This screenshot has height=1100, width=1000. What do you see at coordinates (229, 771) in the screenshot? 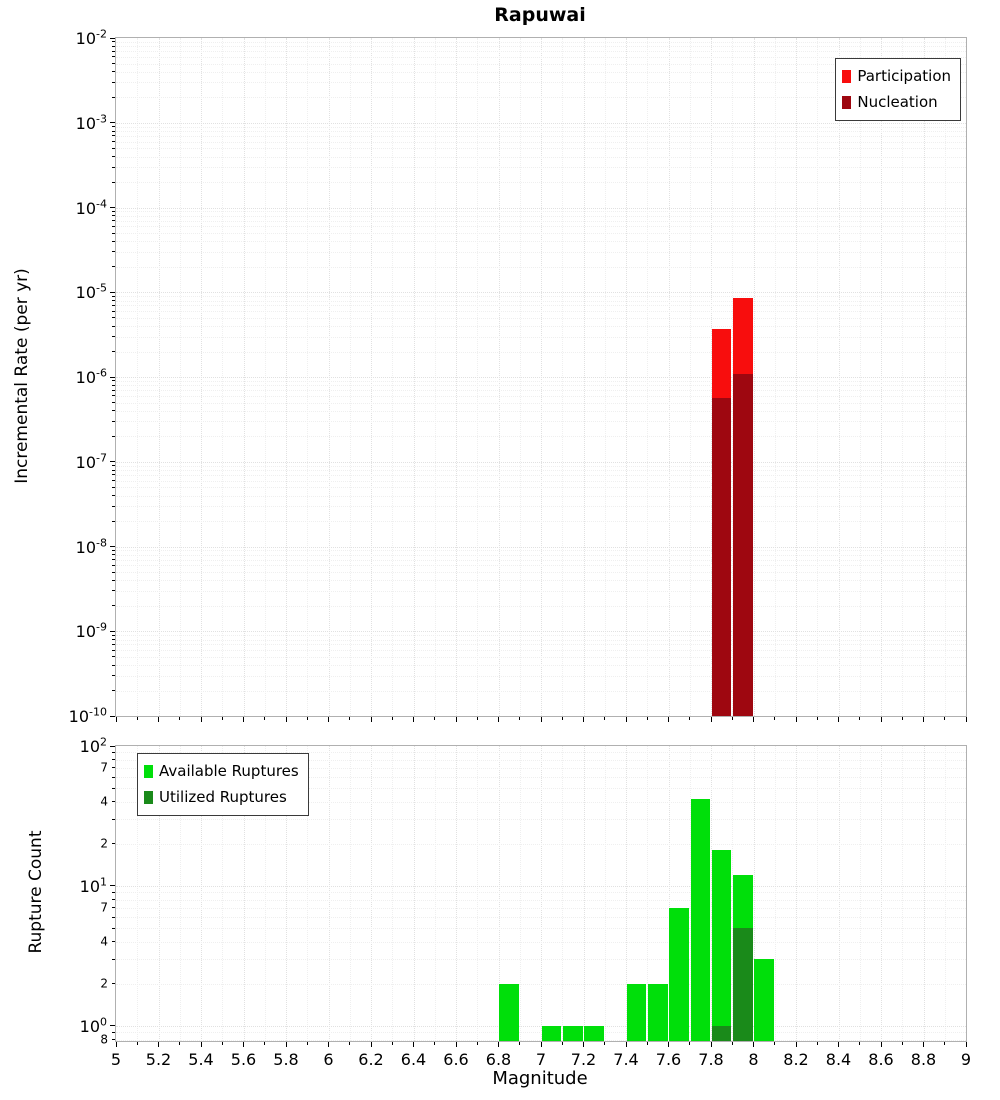
I see `legend-label-available: Available Ruptures` at bounding box center [229, 771].